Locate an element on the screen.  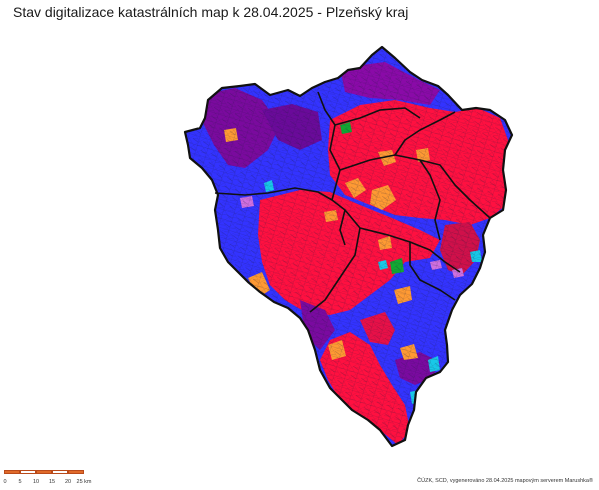
scale-tick-25: 25 km is located at coordinates (84, 482).